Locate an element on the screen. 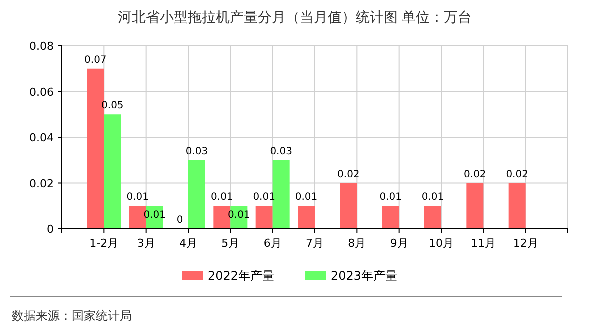  source-note: 数据来源：国家统计局 is located at coordinates (72, 316).